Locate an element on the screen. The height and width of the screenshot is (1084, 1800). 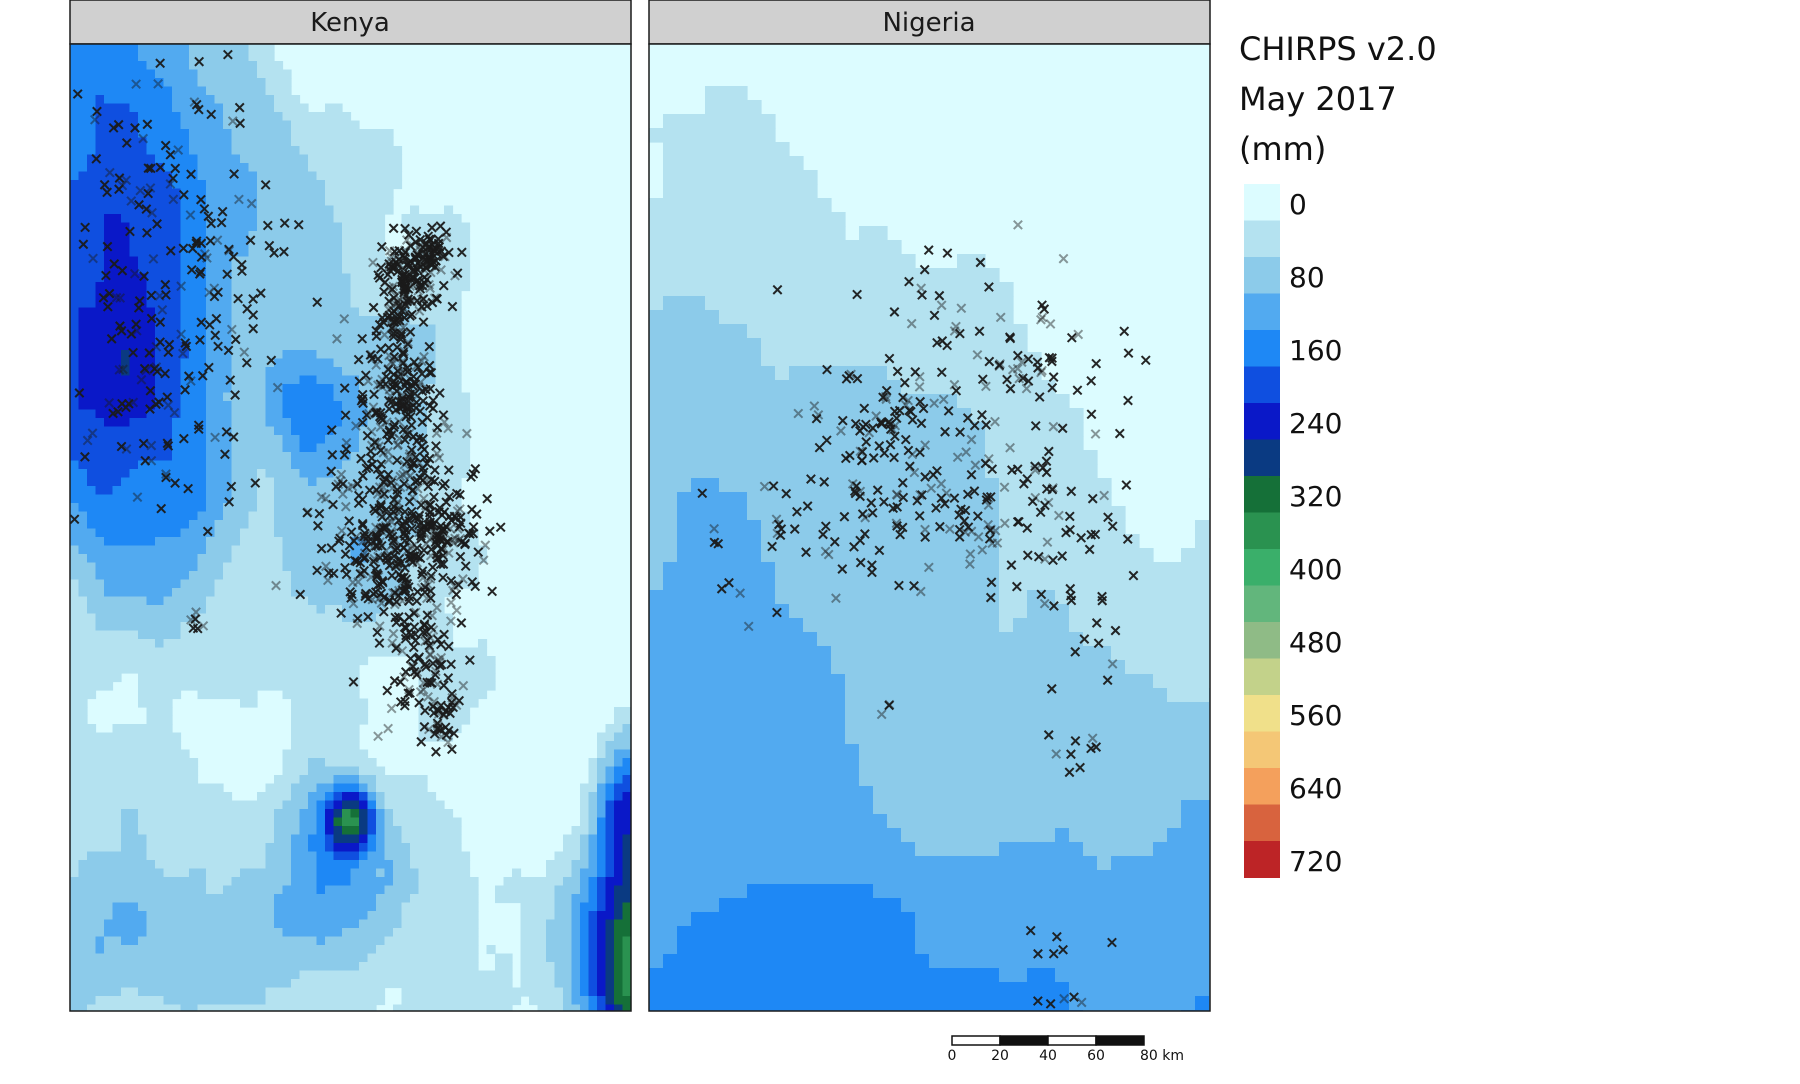
legend-label: 560 is located at coordinates (1315, 715).